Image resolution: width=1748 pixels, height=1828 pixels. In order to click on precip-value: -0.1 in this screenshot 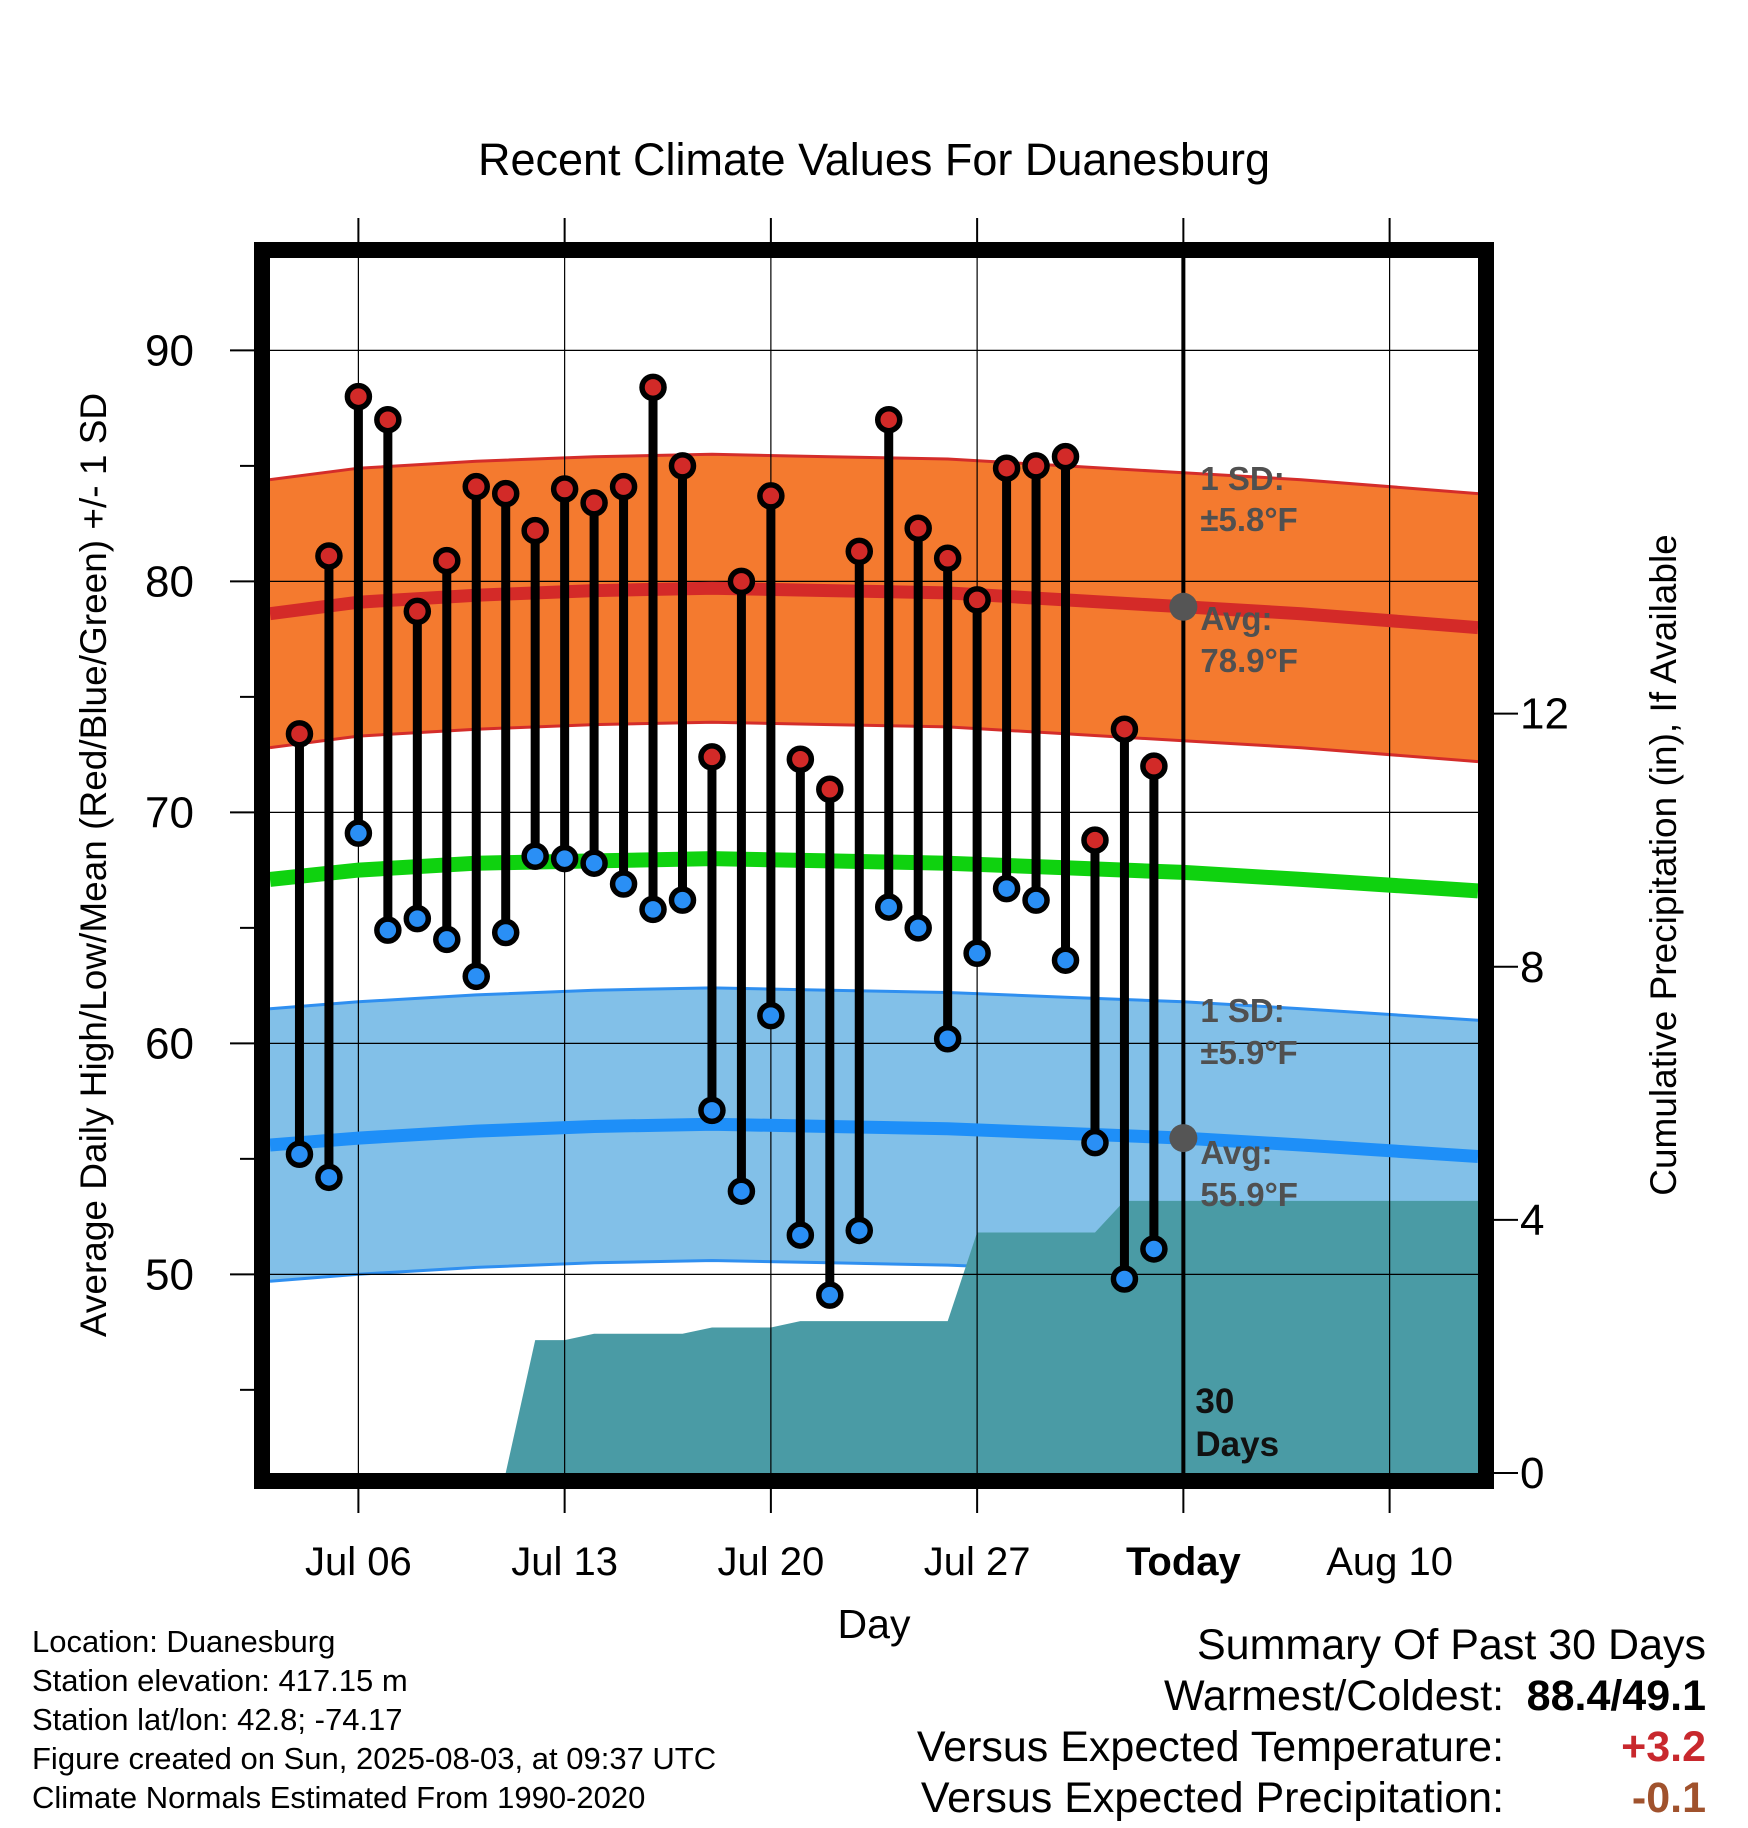, I will do `click(1668, 1798)`.